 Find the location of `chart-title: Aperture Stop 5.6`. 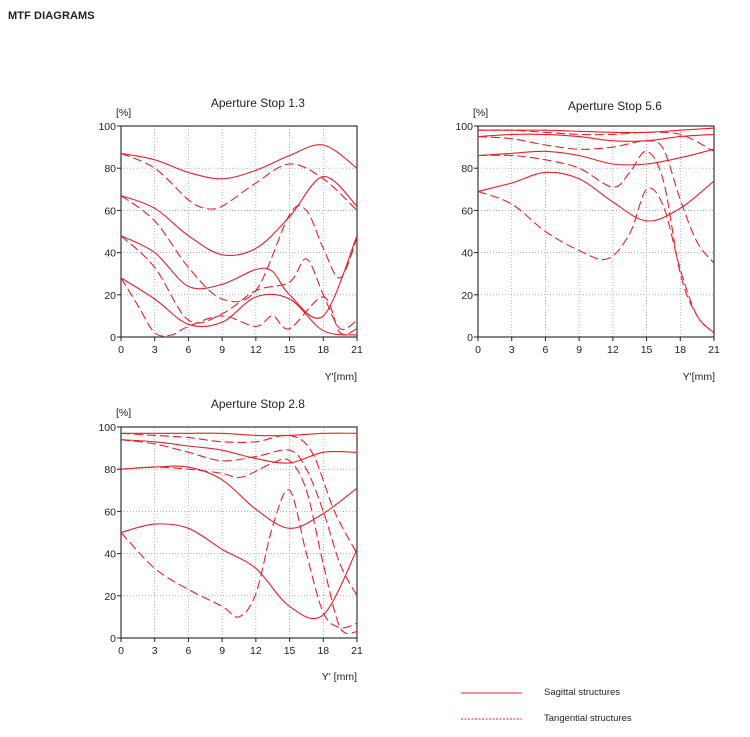

chart-title: Aperture Stop 5.6 is located at coordinates (615, 106).